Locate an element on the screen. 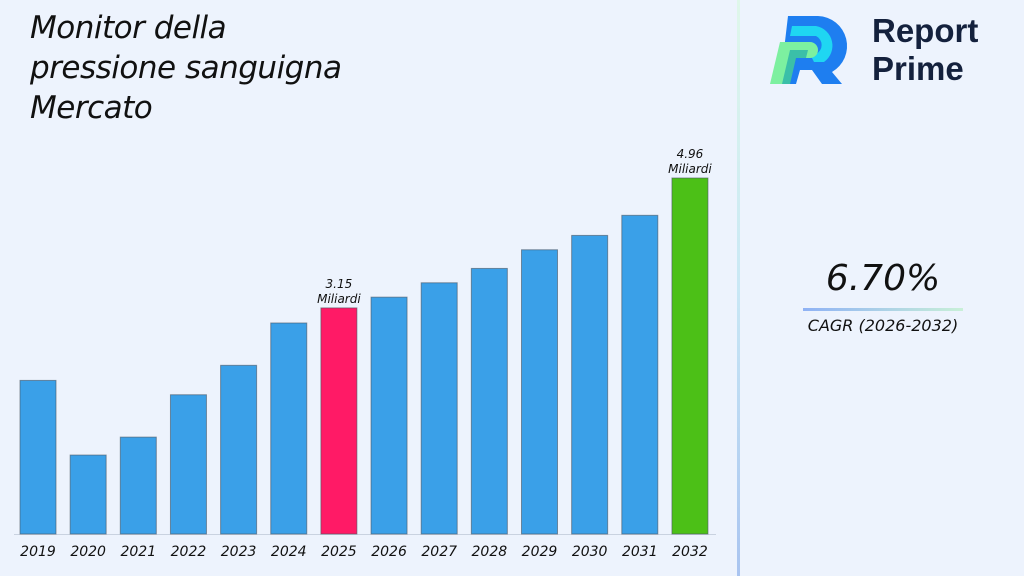 Image resolution: width=1024 pixels, height=576 pixels. brand-line: Prime is located at coordinates (918, 68).